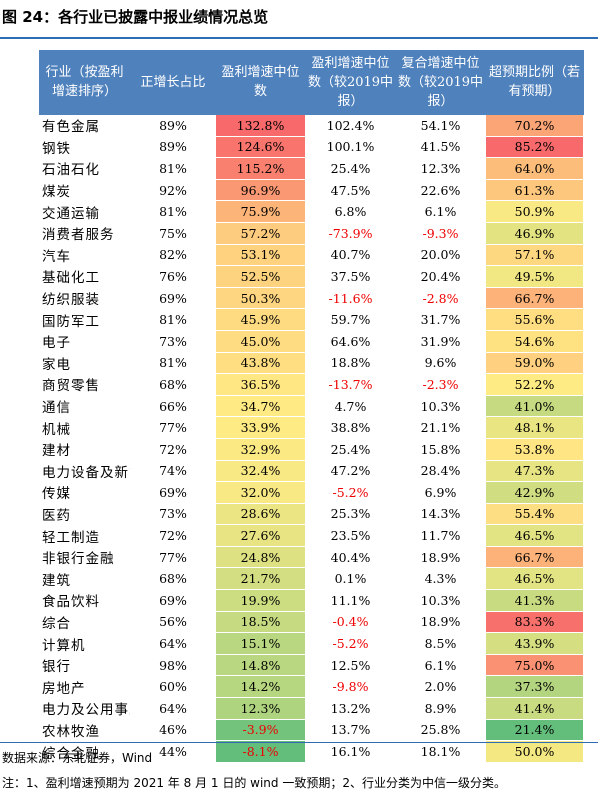 Image resolution: width=598 pixels, height=799 pixels. Describe the element at coordinates (311, 686) in the screenshot. I see `table-row: 房地产 60% 14.2% -9.8% 2.0% 37.3%` at that location.